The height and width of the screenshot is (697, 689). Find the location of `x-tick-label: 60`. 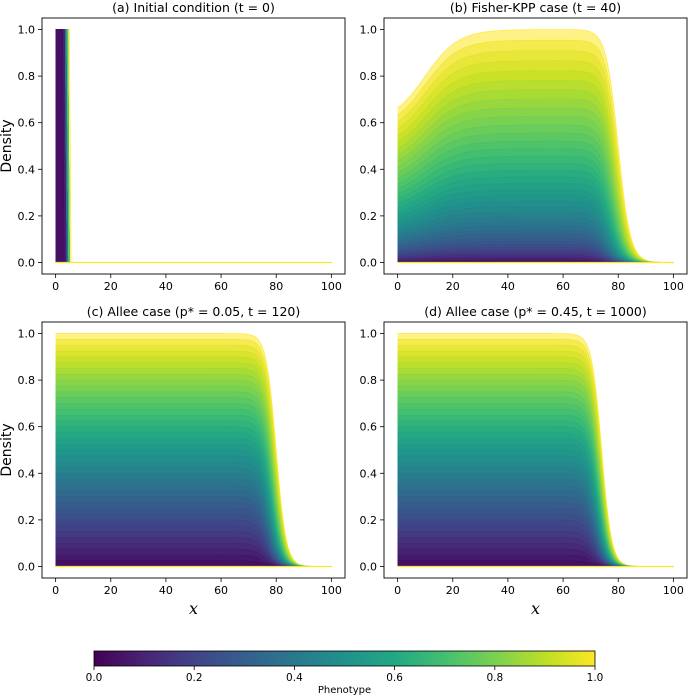

x-tick-label: 60 is located at coordinates (221, 286).